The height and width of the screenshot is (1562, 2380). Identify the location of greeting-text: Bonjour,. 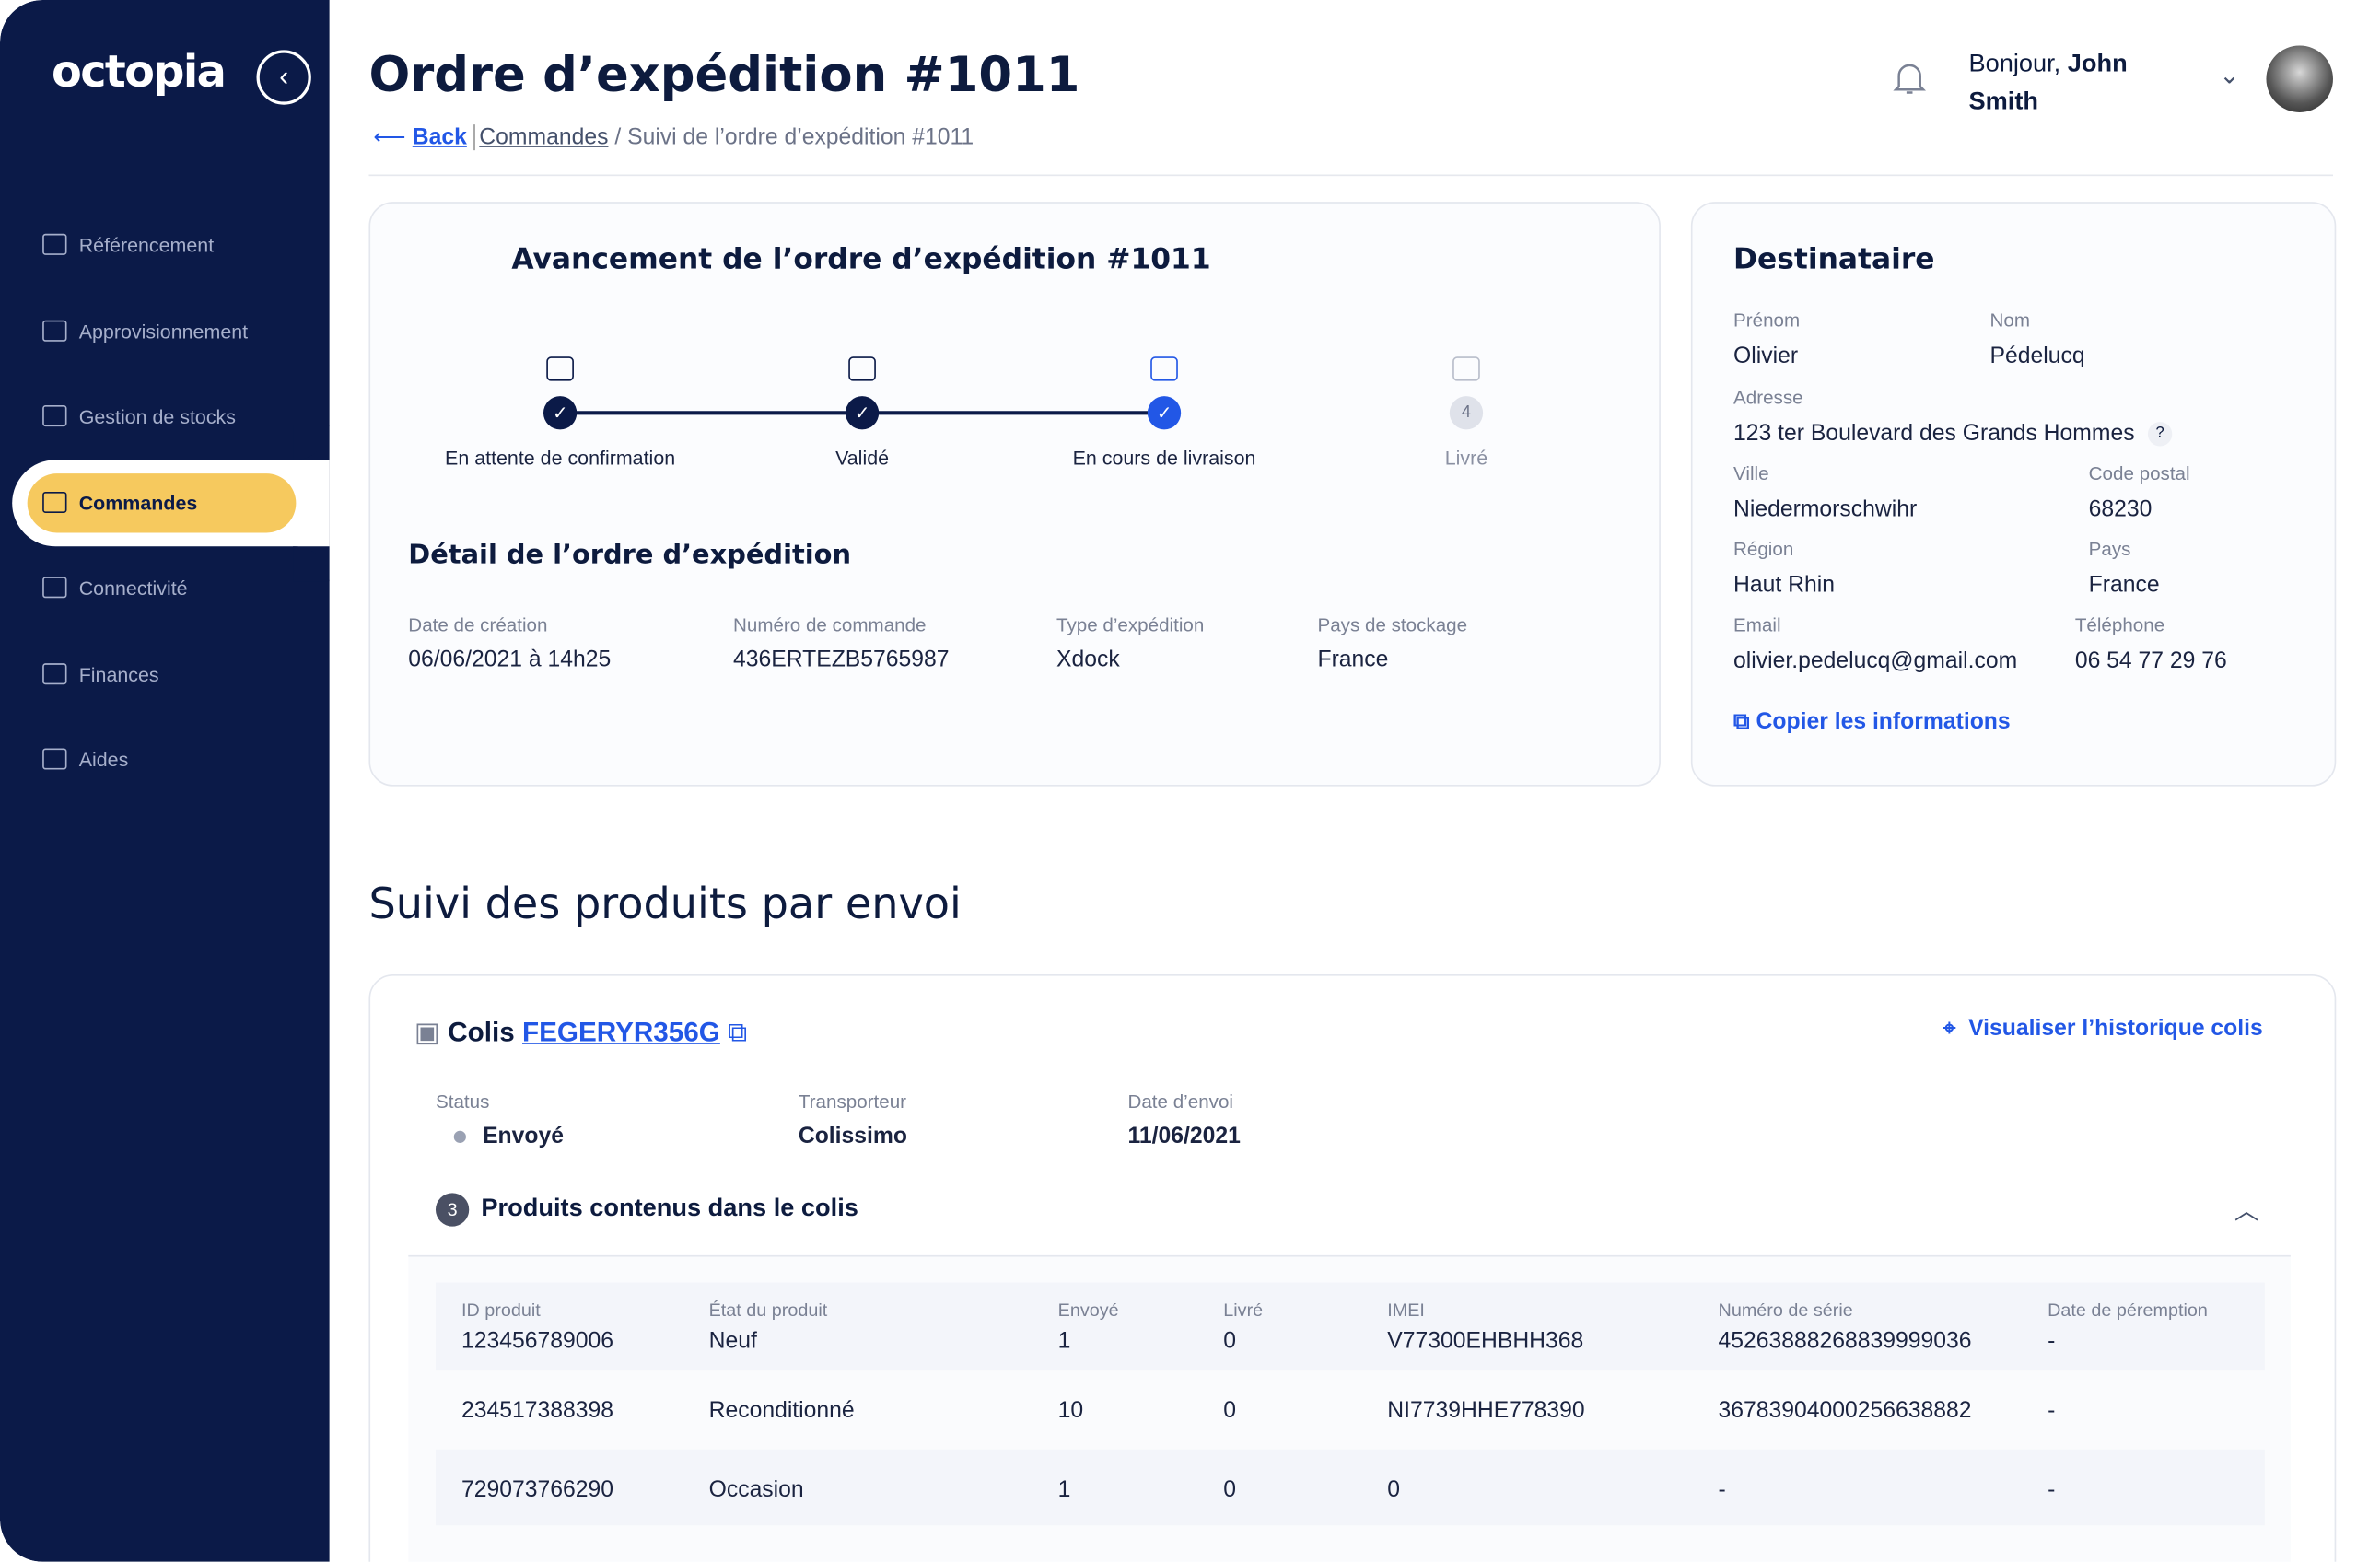
(2014, 64).